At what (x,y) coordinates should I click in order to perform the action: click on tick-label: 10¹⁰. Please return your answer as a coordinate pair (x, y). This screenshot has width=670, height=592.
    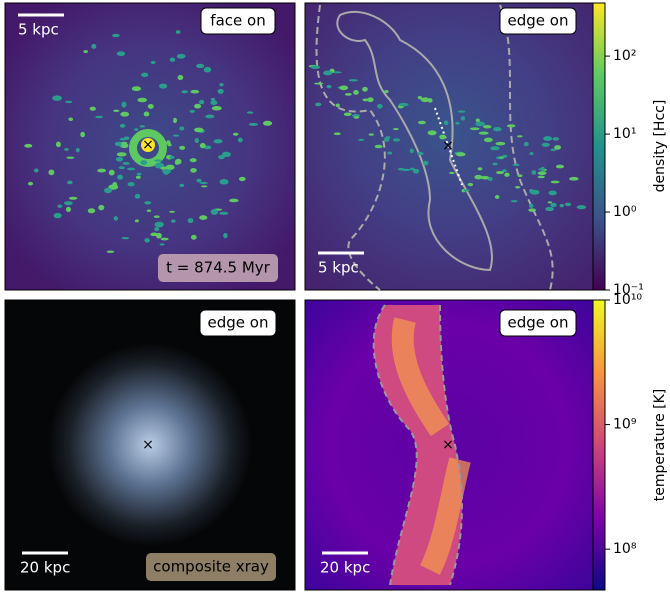
    Looking at the image, I should click on (627, 300).